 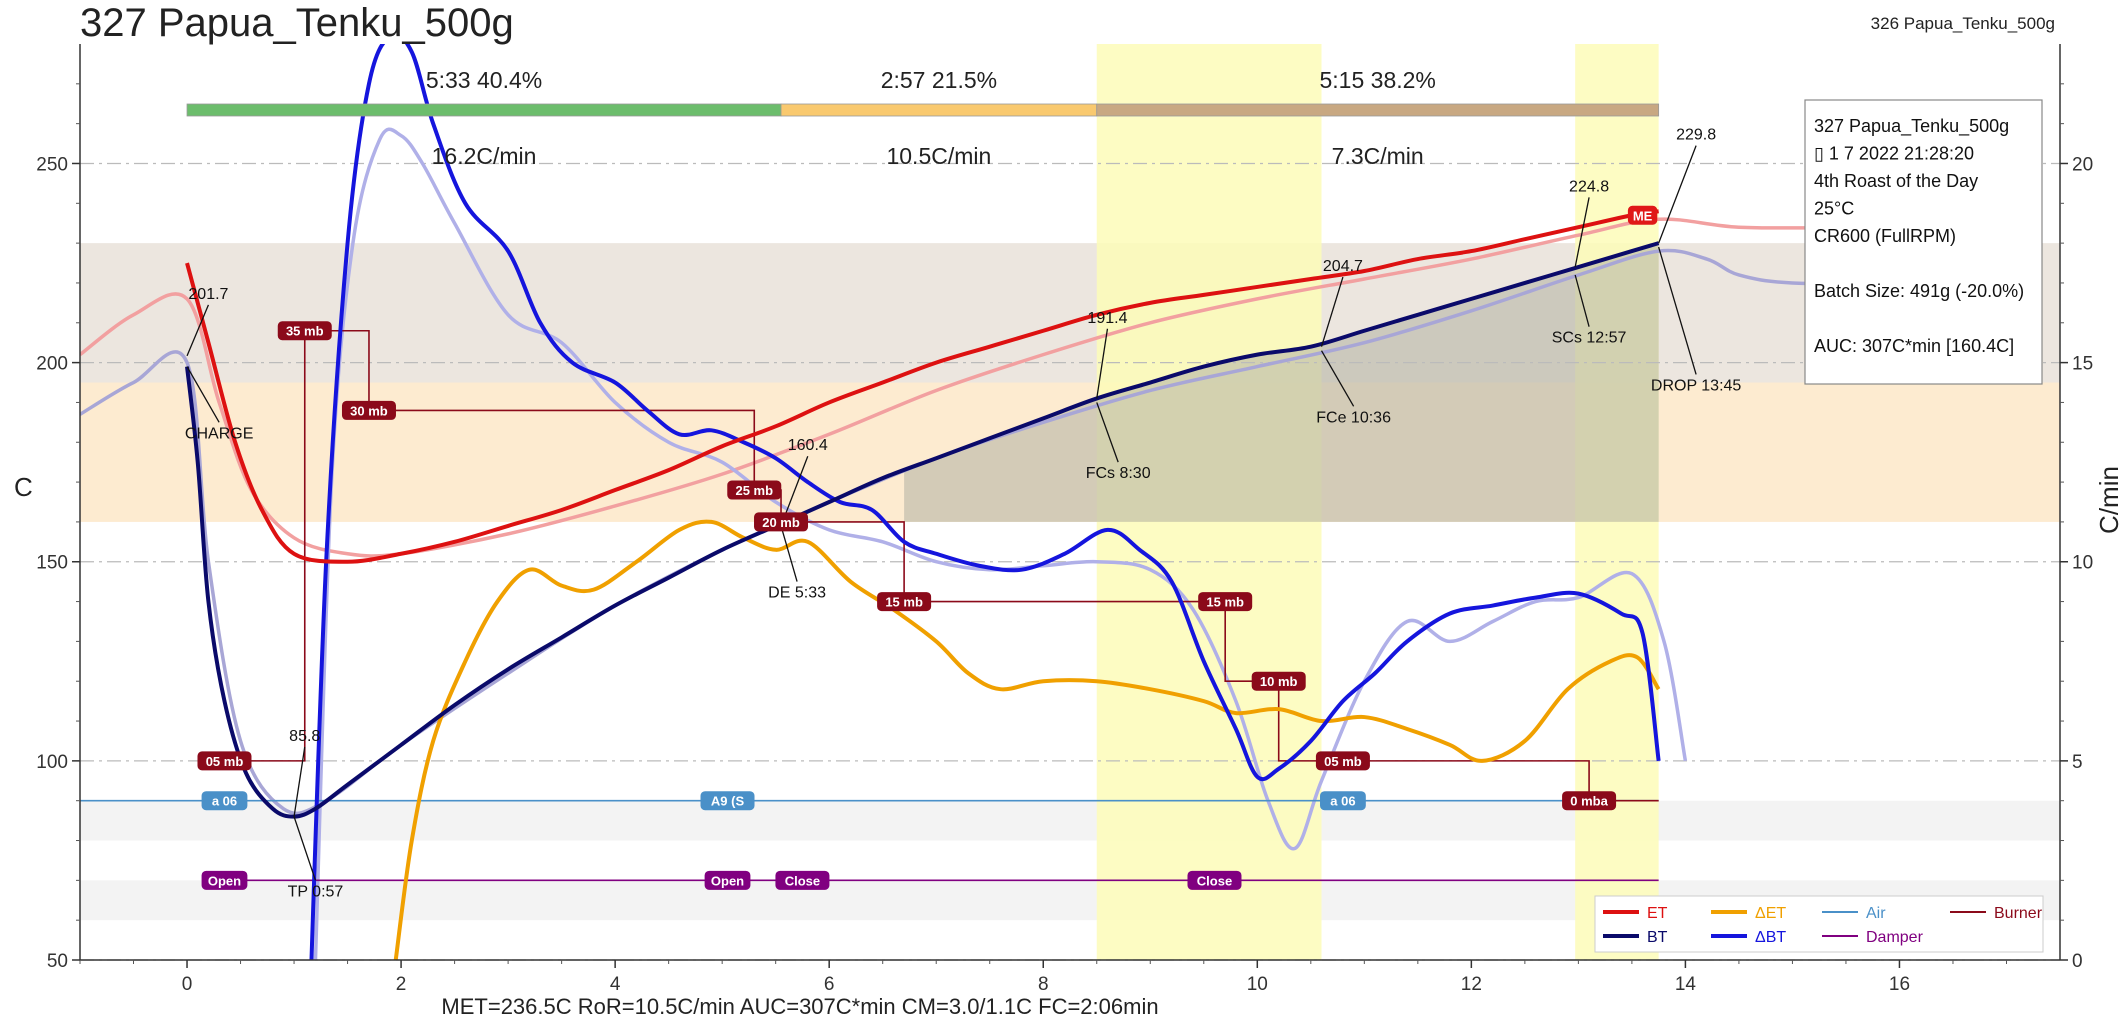 What do you see at coordinates (615, 984) in the screenshot?
I see `x-tick-label: 4` at bounding box center [615, 984].